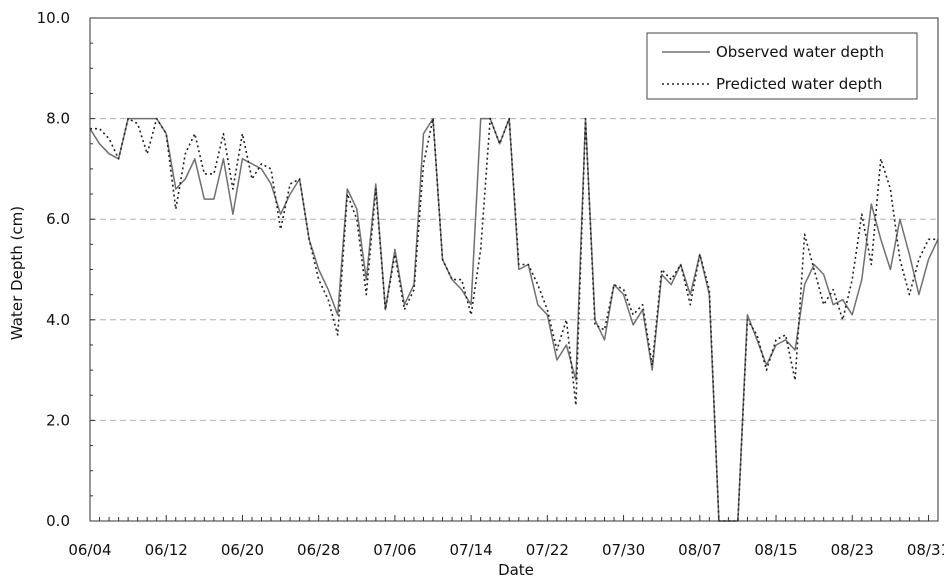  What do you see at coordinates (58, 320) in the screenshot?
I see `y-tick-label: 4.0` at bounding box center [58, 320].